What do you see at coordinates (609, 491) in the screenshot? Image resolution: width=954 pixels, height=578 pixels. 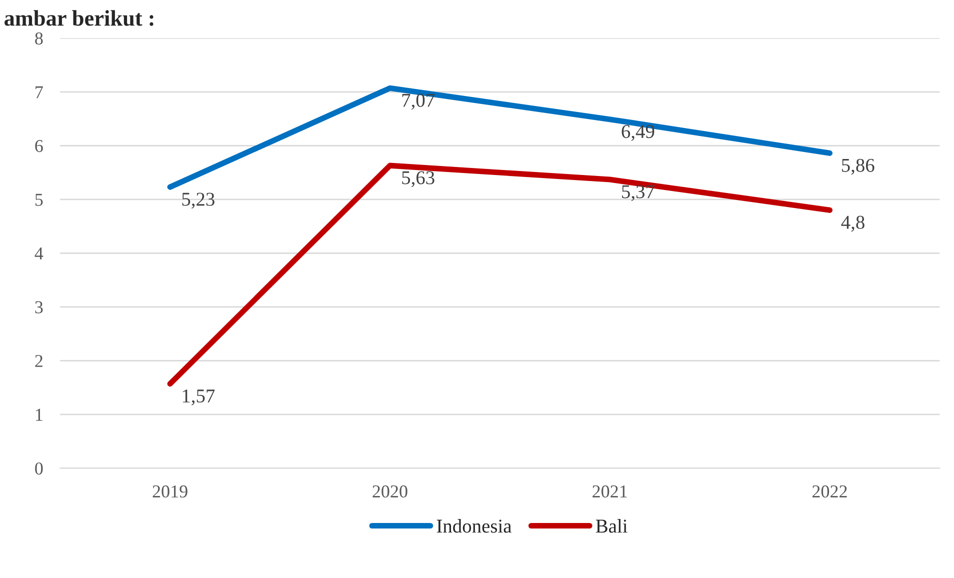 I see `x-tick-label: 2021` at bounding box center [609, 491].